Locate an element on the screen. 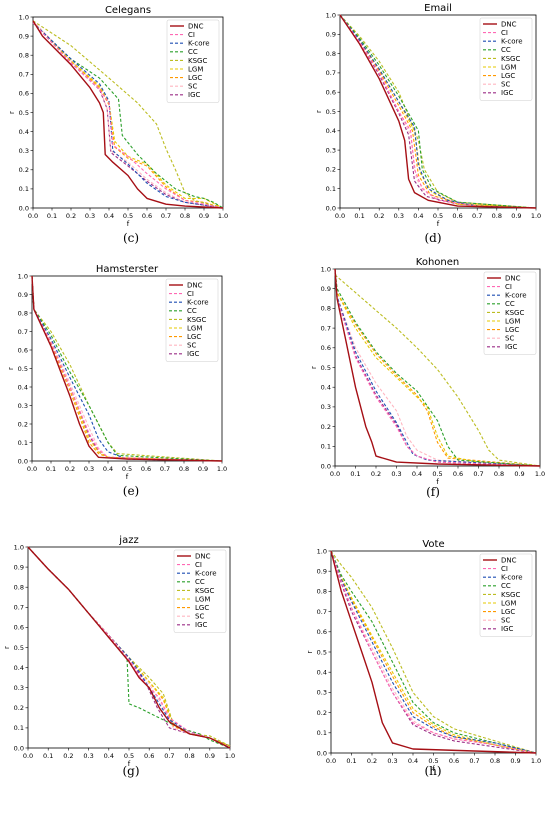 The image size is (550, 814). x-tick-label: 0.6 is located at coordinates (457, 216).